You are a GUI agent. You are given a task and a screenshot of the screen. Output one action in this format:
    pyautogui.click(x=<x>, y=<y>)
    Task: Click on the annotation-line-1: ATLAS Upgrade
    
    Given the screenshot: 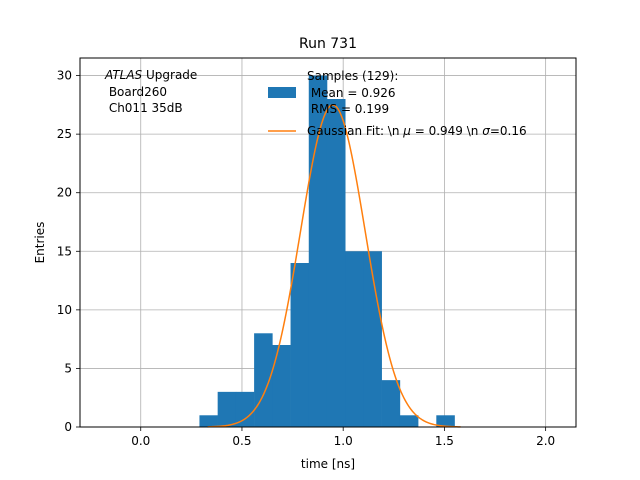 What is the action you would take?
    pyautogui.click(x=150, y=75)
    